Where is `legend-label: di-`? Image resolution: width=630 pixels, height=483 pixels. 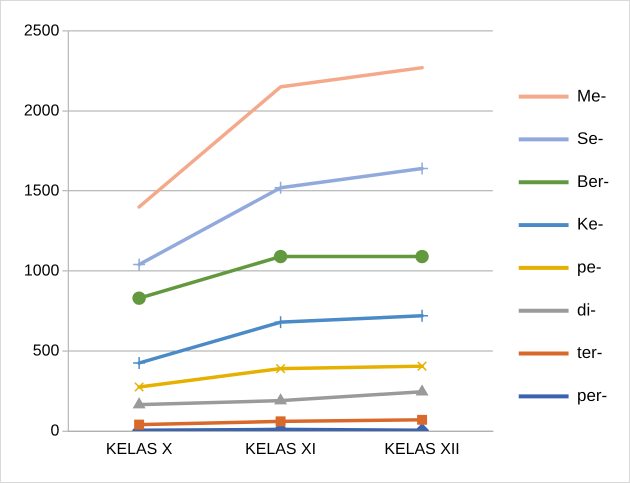
legend-label: di- is located at coordinates (586, 310).